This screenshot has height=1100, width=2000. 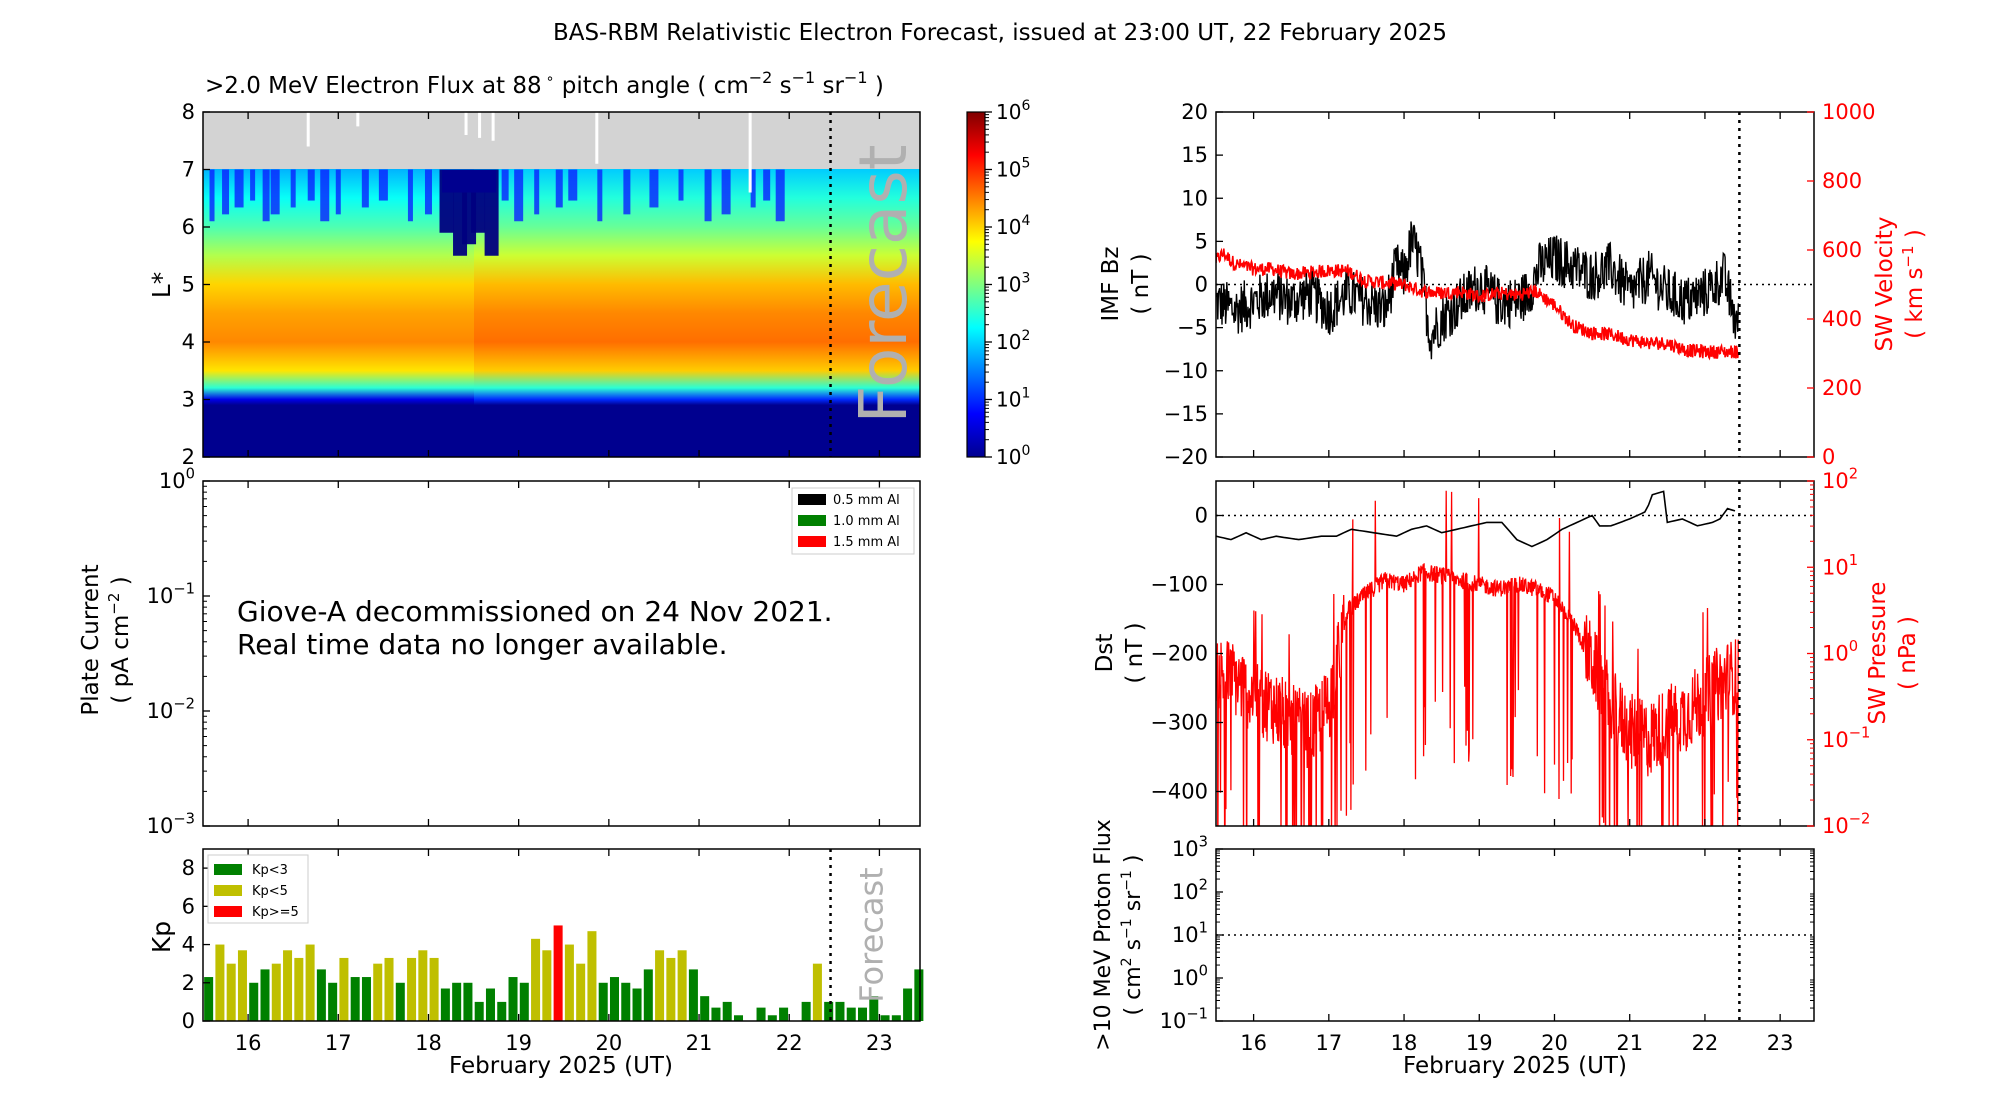 I want to click on kp-x-axis: 16 17 18 19 20 21 22 23, so click(x=564, y=952).